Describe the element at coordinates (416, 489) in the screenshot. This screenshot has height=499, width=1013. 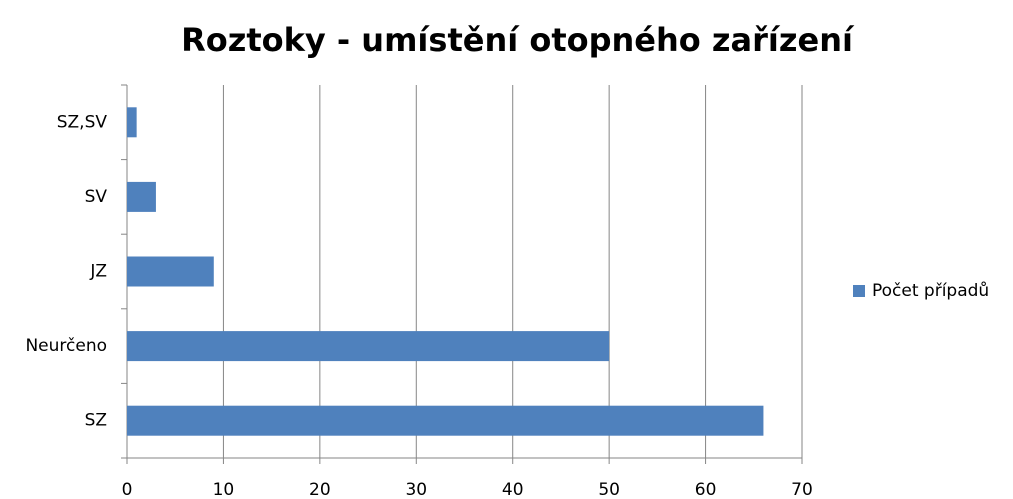
I see `x-tick-label: 30` at that location.